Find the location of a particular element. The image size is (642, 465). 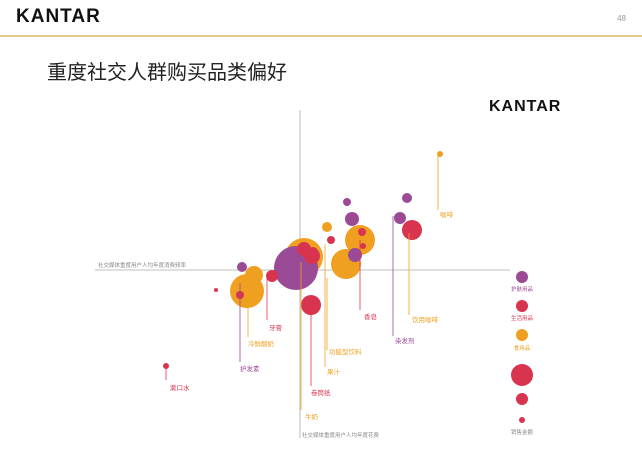

legend-label-1: 生活用品 is located at coordinates (522, 318).